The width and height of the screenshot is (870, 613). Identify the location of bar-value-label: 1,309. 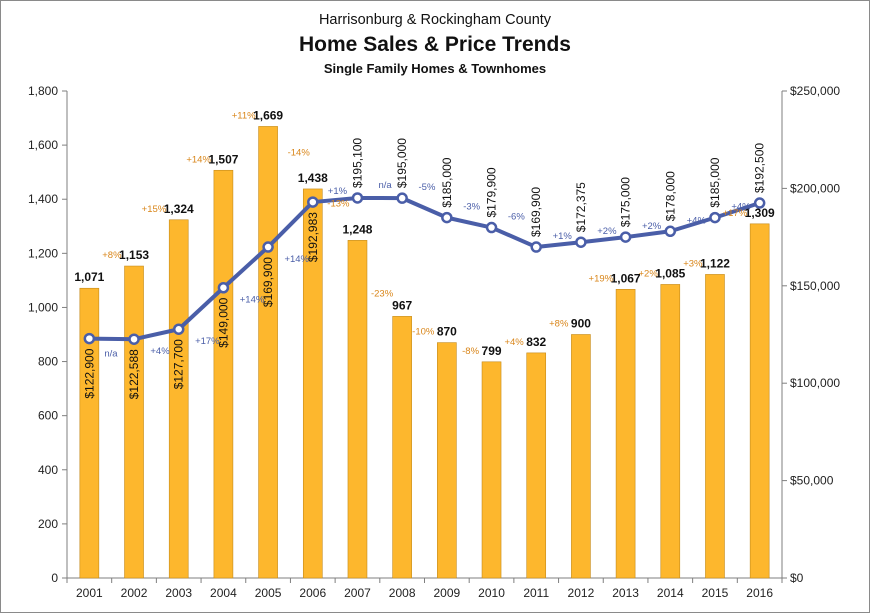
(760, 213).